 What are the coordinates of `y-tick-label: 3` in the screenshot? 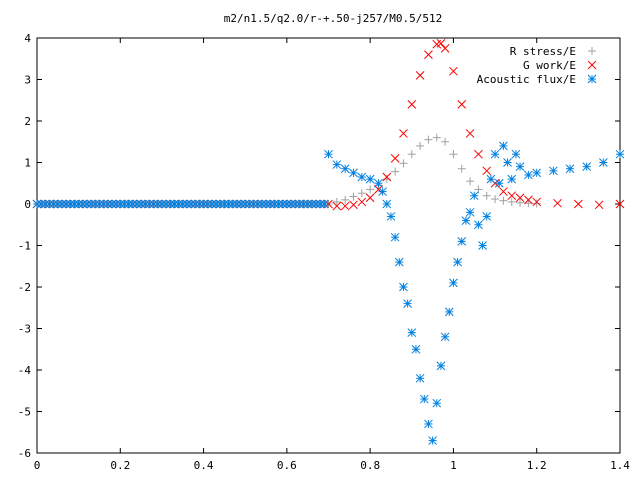 It's located at (27, 80).